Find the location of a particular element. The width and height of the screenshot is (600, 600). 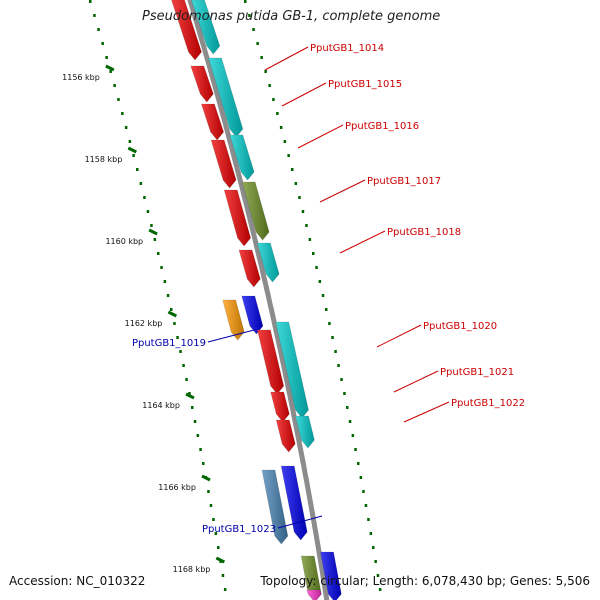

gene-label: PputGB1_1014 is located at coordinates (347, 48).